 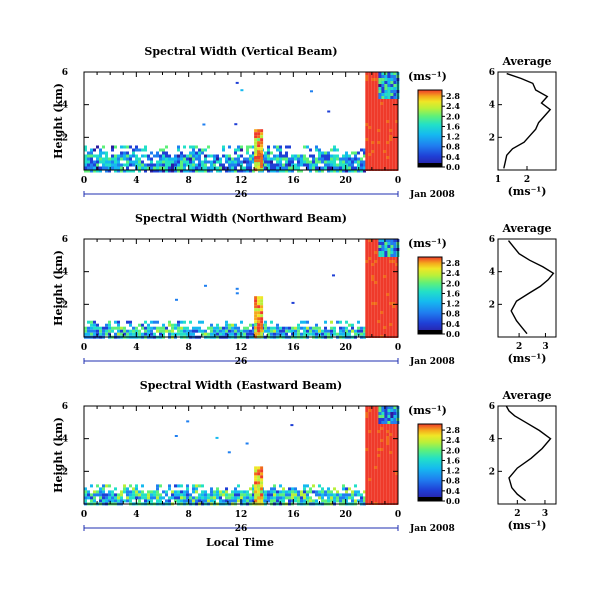 I want to click on y-tick-label: 4, so click(x=65, y=273).